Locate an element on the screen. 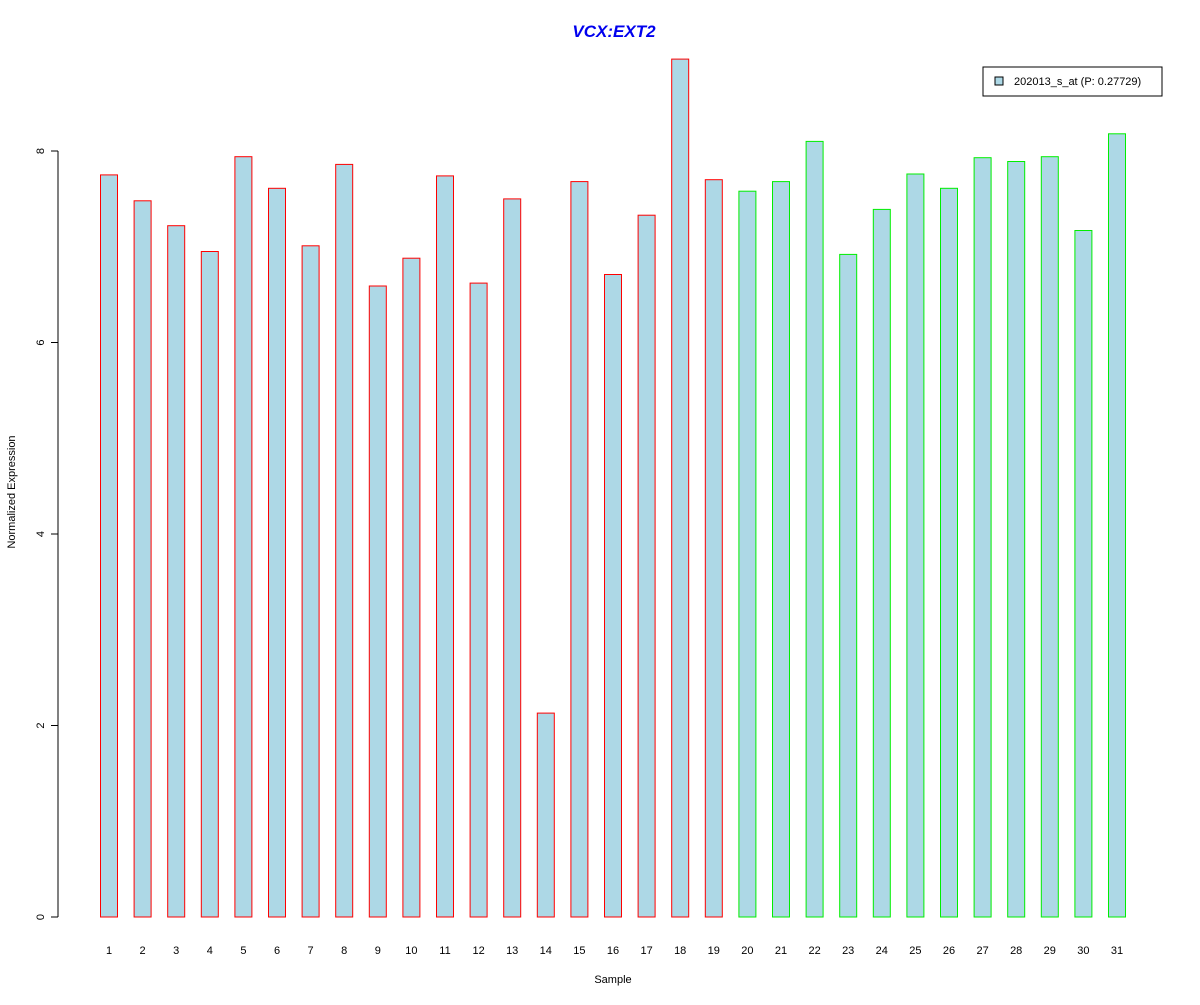 This screenshot has width=1200, height=1005. x-tick-label: 21 is located at coordinates (781, 951).